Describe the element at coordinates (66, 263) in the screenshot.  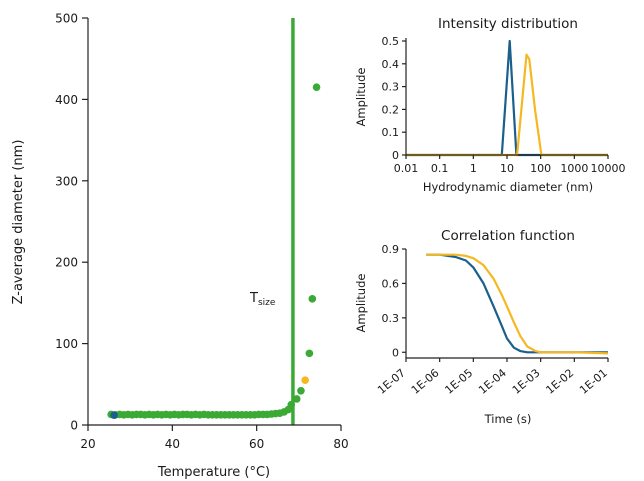
I see `y-tick-label: 200` at that location.